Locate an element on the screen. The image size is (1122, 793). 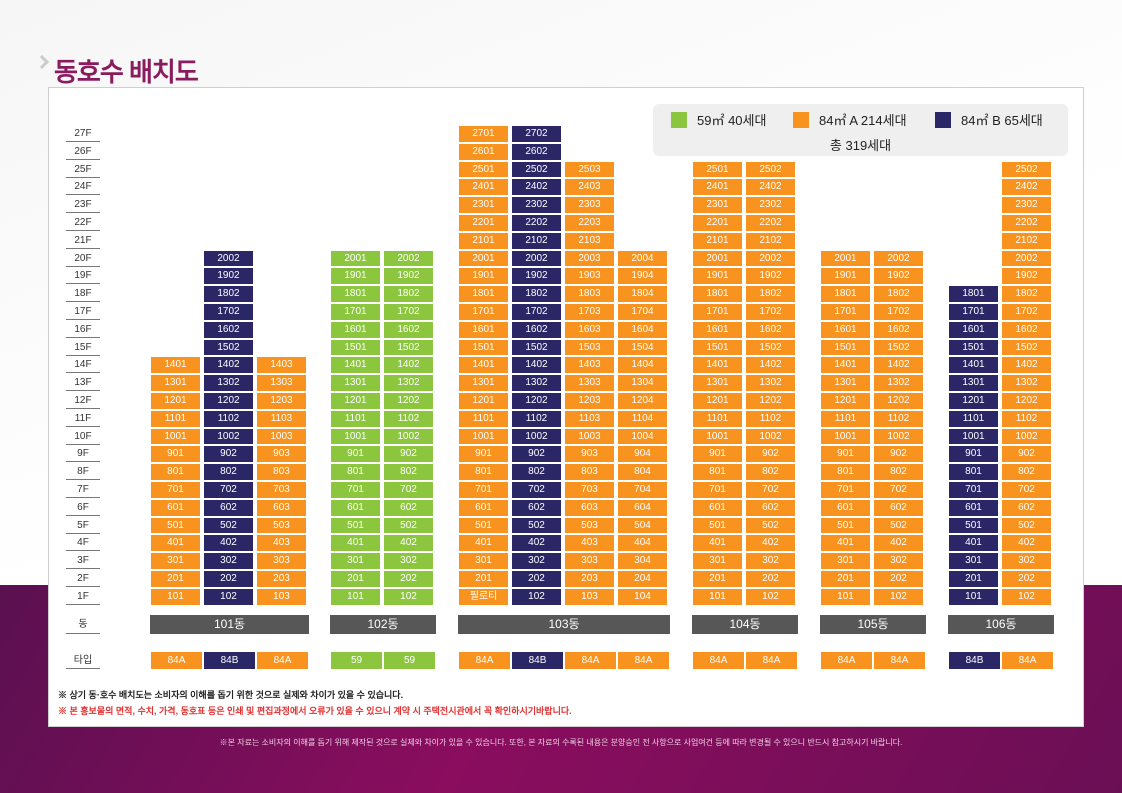
unit-cell: 1802 is located at coordinates (898, 294).